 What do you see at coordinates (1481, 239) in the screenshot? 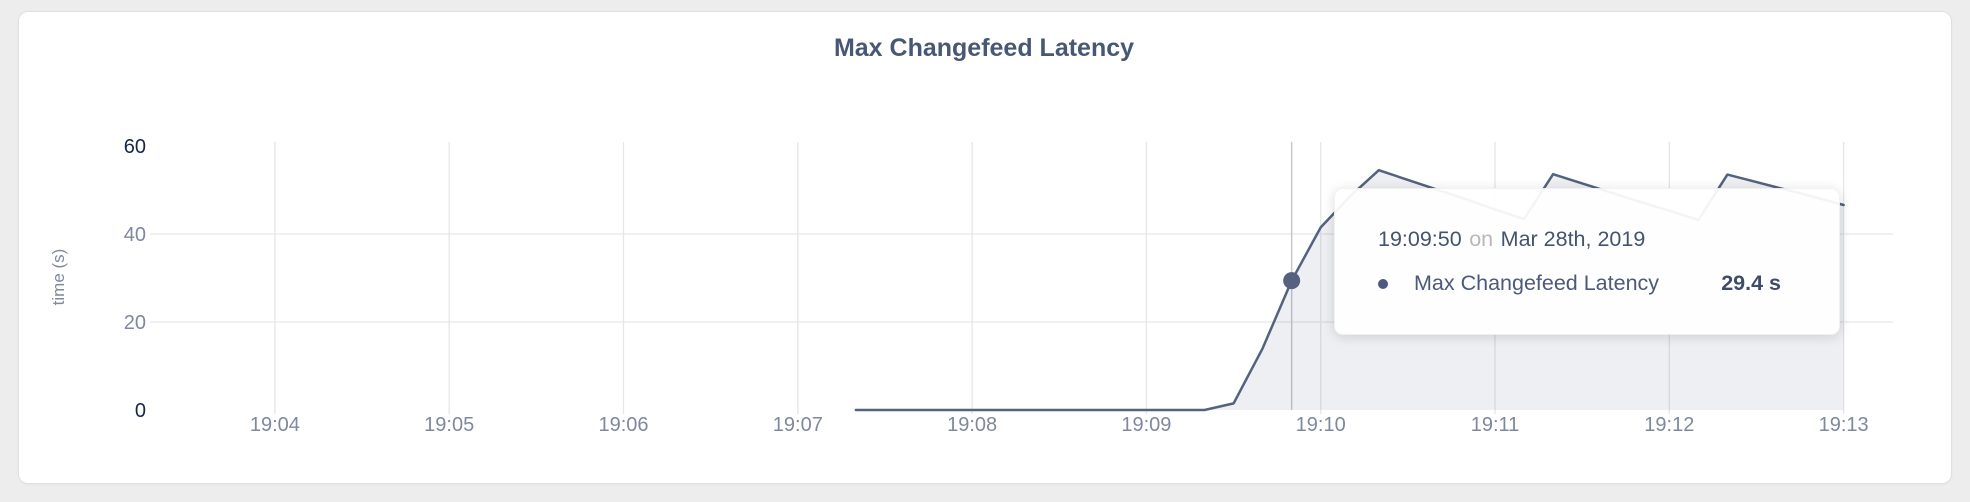
I see `tooltip-preposition: on` at bounding box center [1481, 239].